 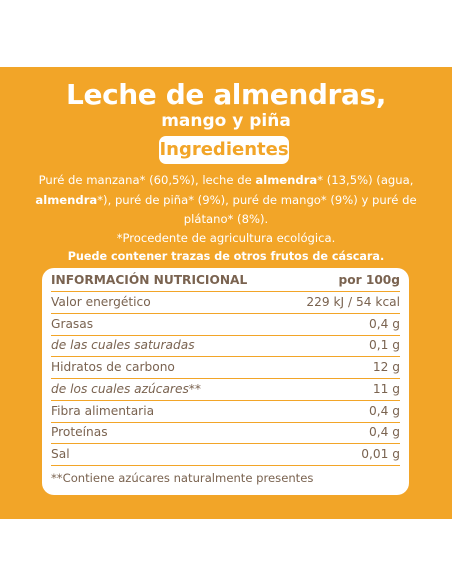 What do you see at coordinates (72, 323) in the screenshot?
I see `nutrient-name: Grasas` at bounding box center [72, 323].